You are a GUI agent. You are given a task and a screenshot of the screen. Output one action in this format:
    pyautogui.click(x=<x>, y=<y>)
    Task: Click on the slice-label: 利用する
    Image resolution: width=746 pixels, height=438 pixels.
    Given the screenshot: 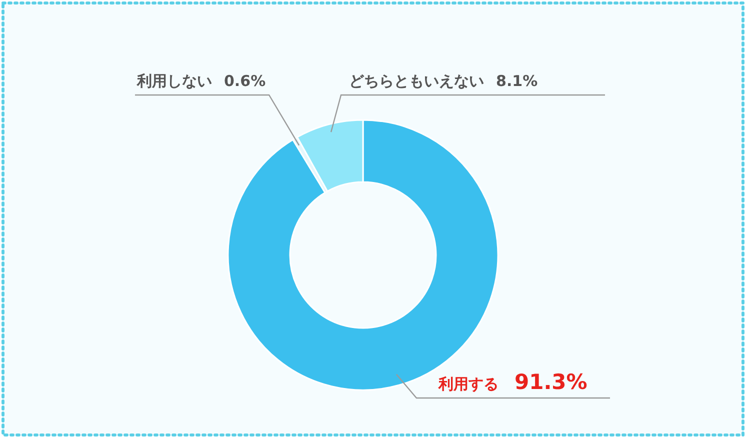 What is the action you would take?
    pyautogui.click(x=467, y=384)
    